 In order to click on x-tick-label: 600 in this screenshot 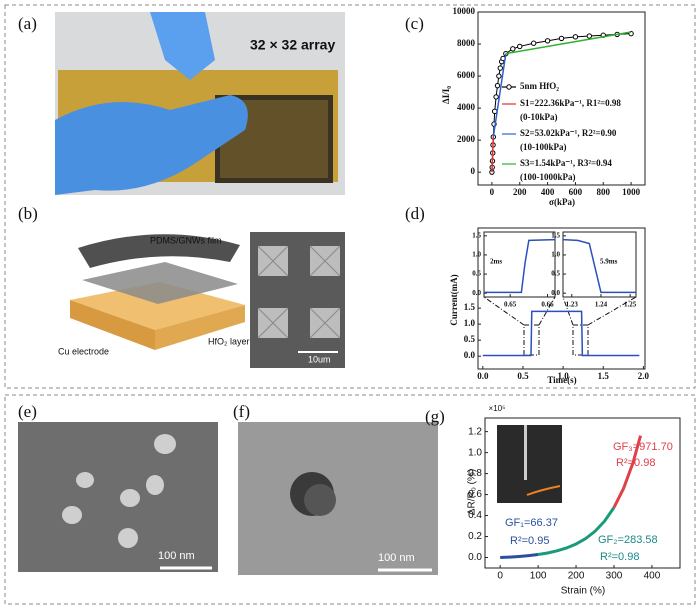, I will do `click(576, 192)`.